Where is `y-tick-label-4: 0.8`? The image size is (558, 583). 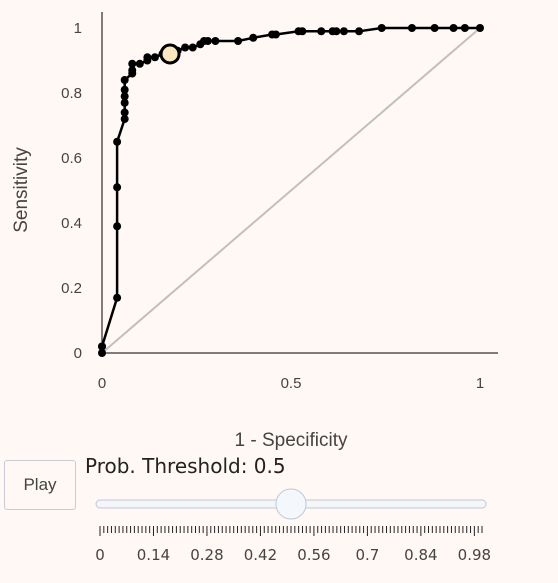 y-tick-label-4: 0.8 is located at coordinates (71, 93).